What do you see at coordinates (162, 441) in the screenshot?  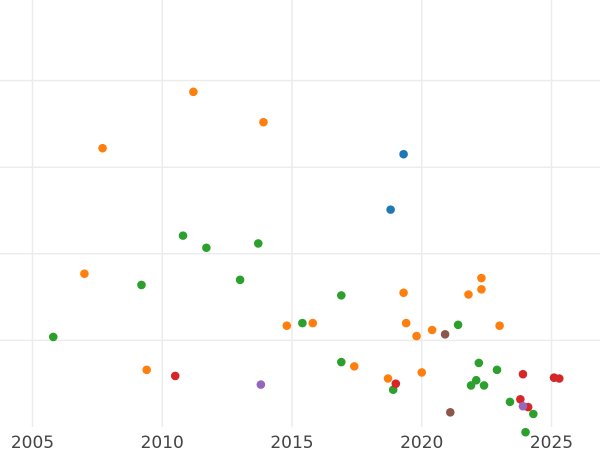 I see `x-tick-label: 2010` at bounding box center [162, 441].